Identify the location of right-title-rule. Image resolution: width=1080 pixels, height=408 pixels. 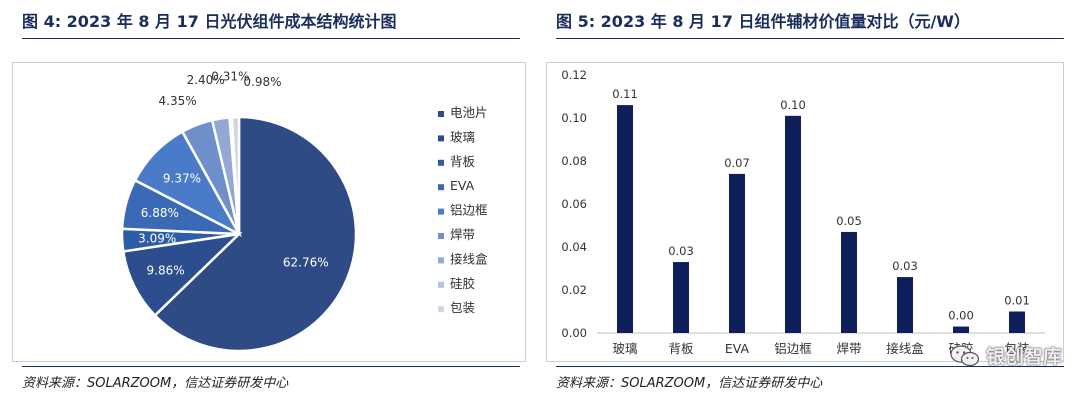
(810, 38).